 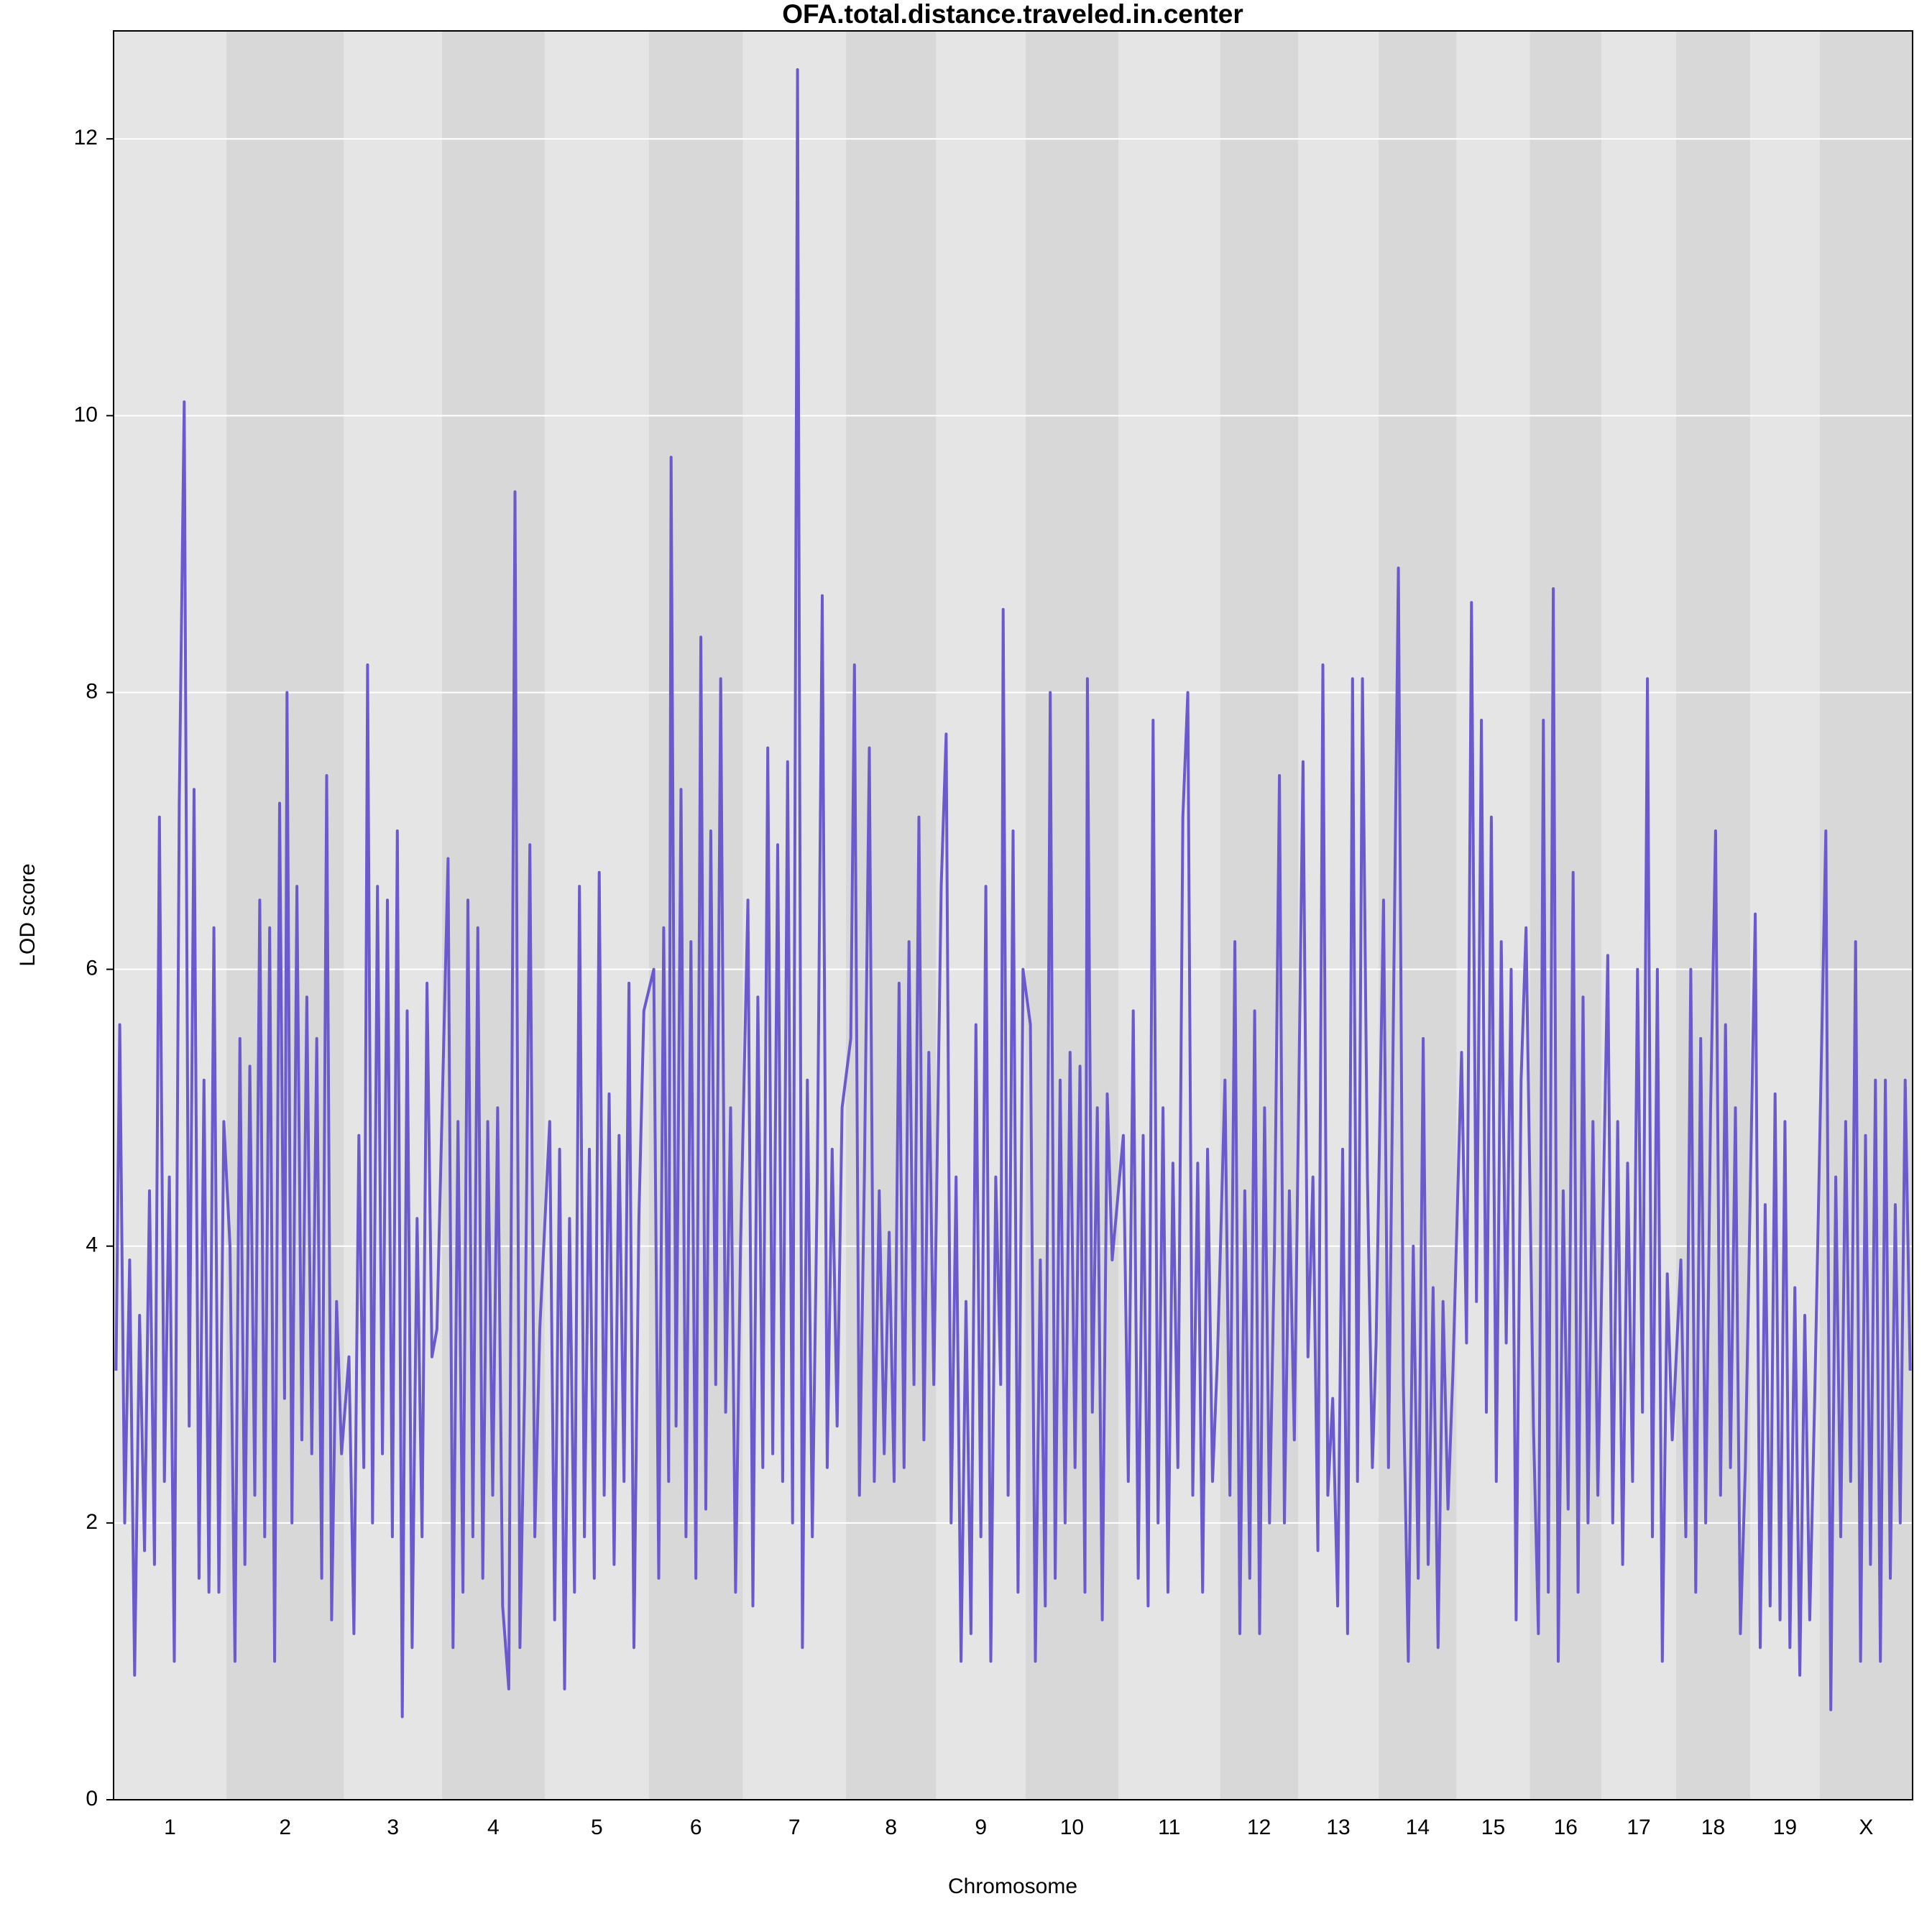 What do you see at coordinates (794, 1827) in the screenshot?
I see `x-tick-label: 7` at bounding box center [794, 1827].